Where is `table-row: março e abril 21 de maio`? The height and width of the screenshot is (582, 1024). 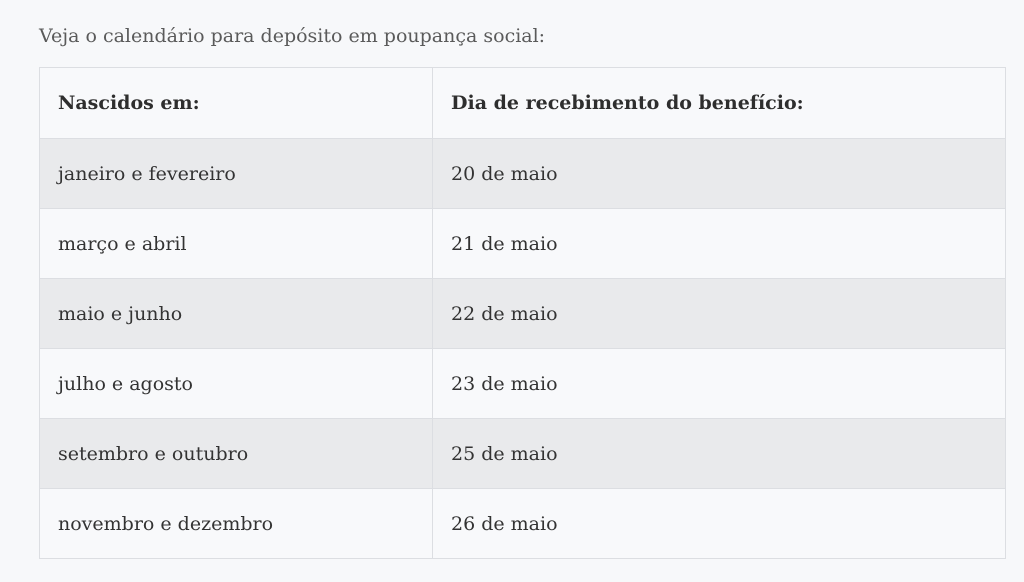 table-row: março e abril 21 de maio is located at coordinates (522, 243).